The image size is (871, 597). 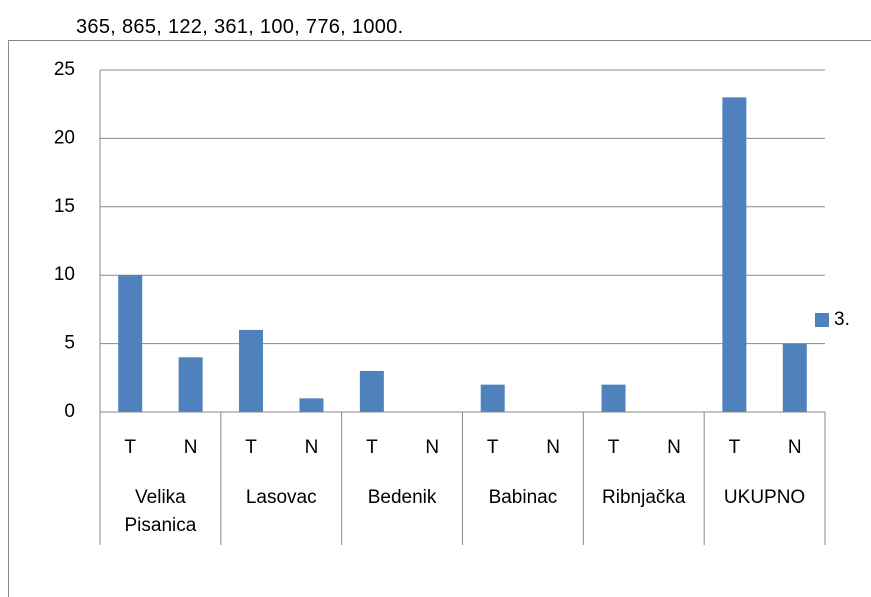 I want to click on header-text: 365, 865, 122, 361, 100, 776, 1000., so click(x=240, y=27).